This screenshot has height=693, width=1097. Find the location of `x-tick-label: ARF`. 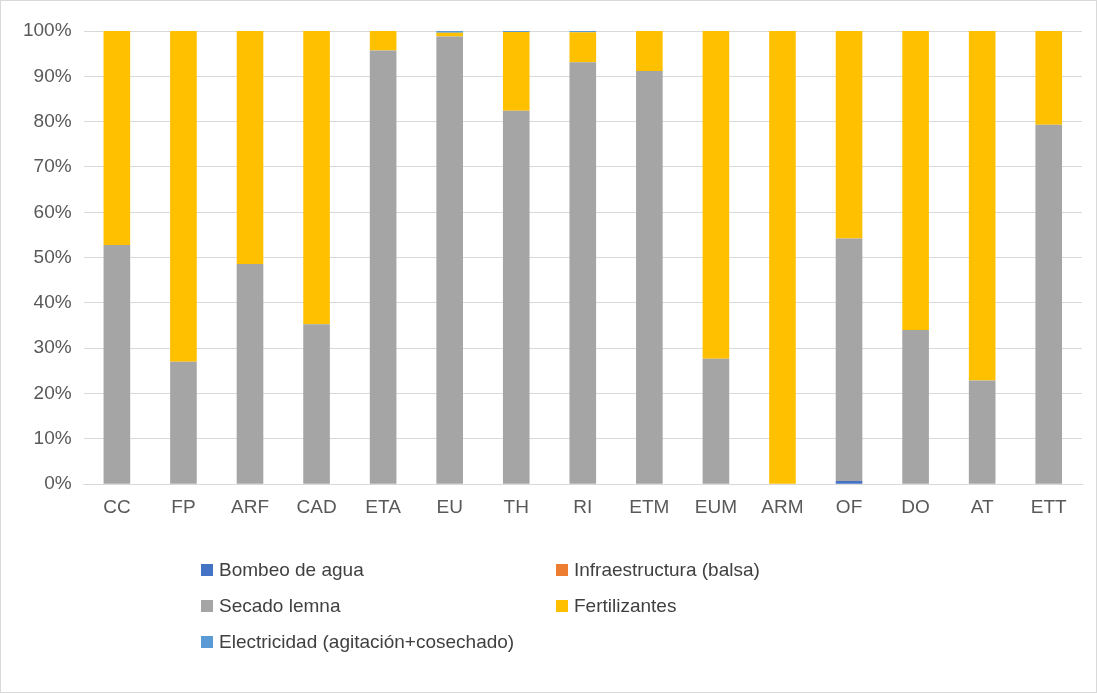

x-tick-label: ARF is located at coordinates (250, 506).